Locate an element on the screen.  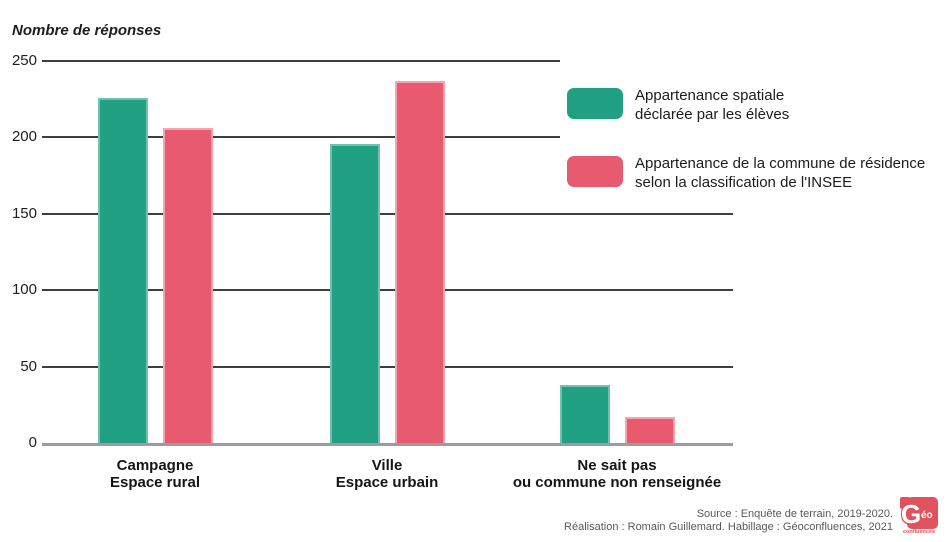
logo-red-square is located at coordinates (922, 513).